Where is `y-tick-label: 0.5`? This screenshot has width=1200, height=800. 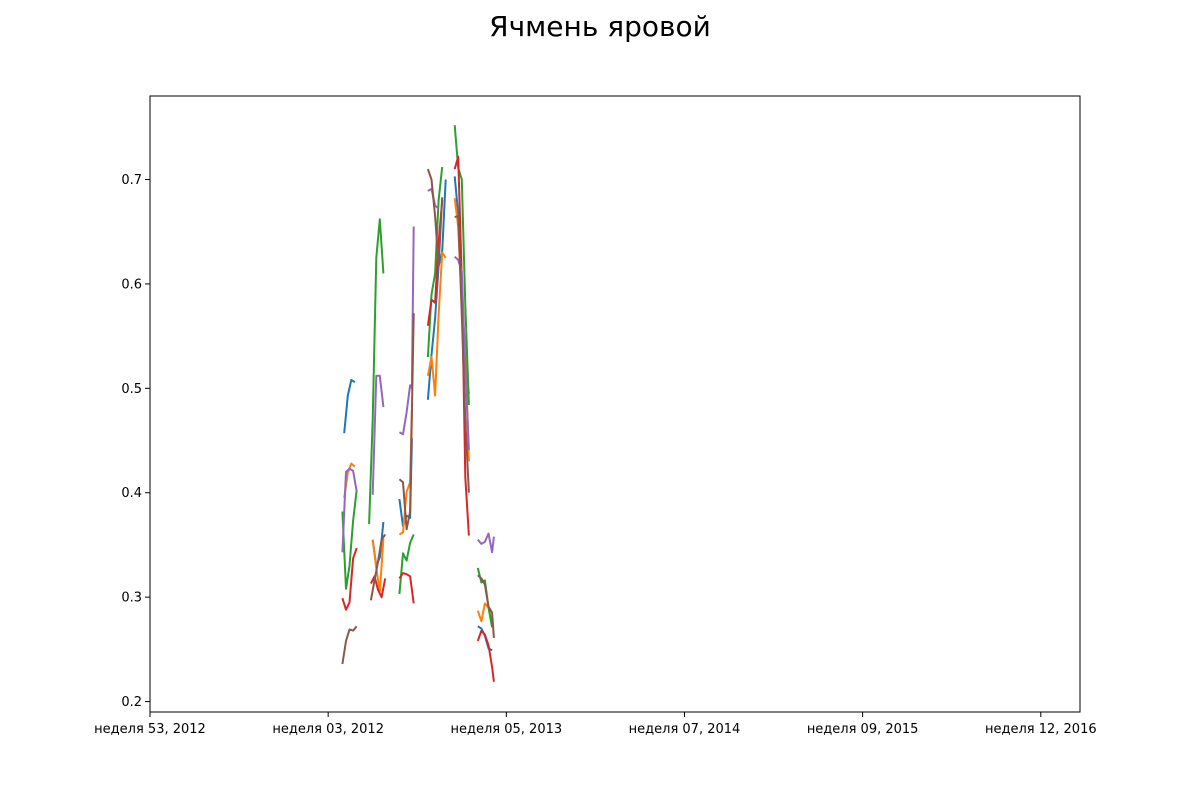 y-tick-label: 0.5 is located at coordinates (131, 389).